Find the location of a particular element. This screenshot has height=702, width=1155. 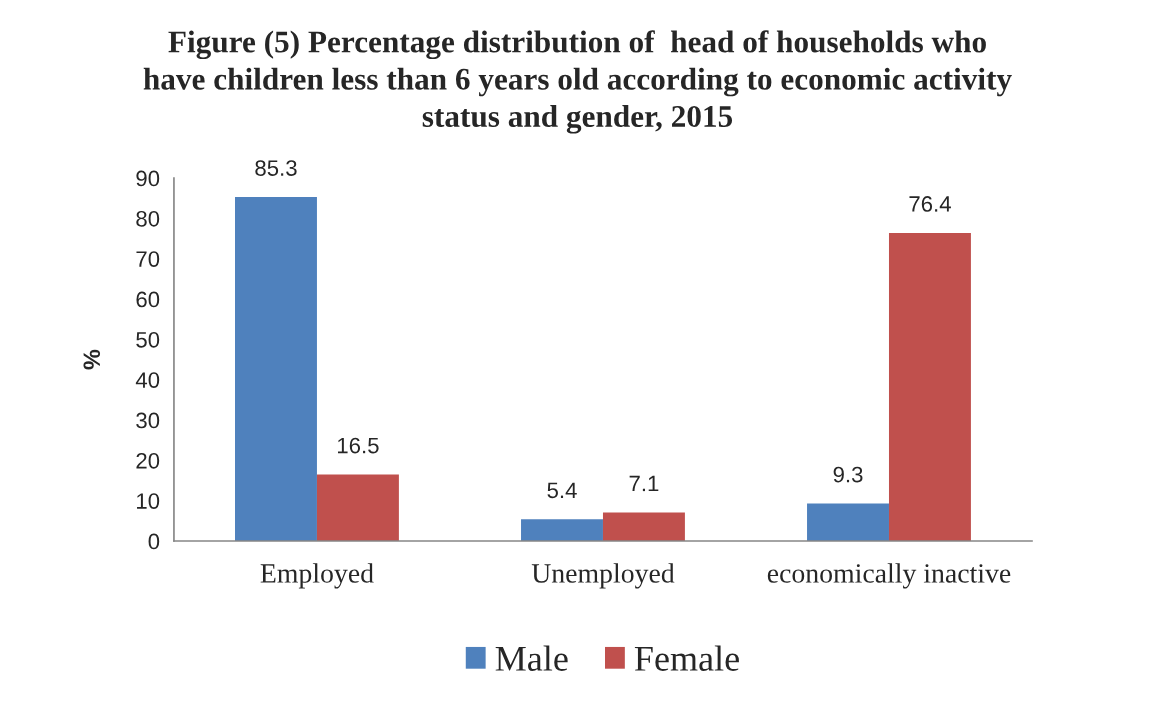

y-axis-title: % is located at coordinates (92, 359).